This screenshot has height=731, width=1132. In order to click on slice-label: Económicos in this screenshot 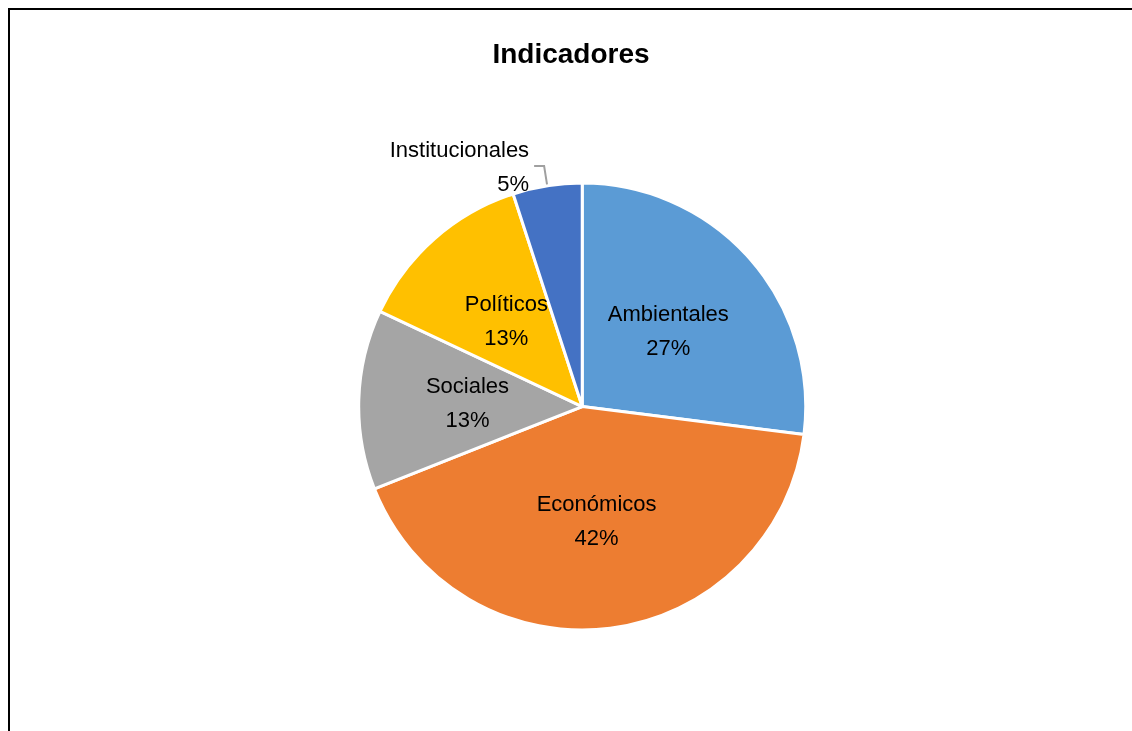, I will do `click(596, 503)`.